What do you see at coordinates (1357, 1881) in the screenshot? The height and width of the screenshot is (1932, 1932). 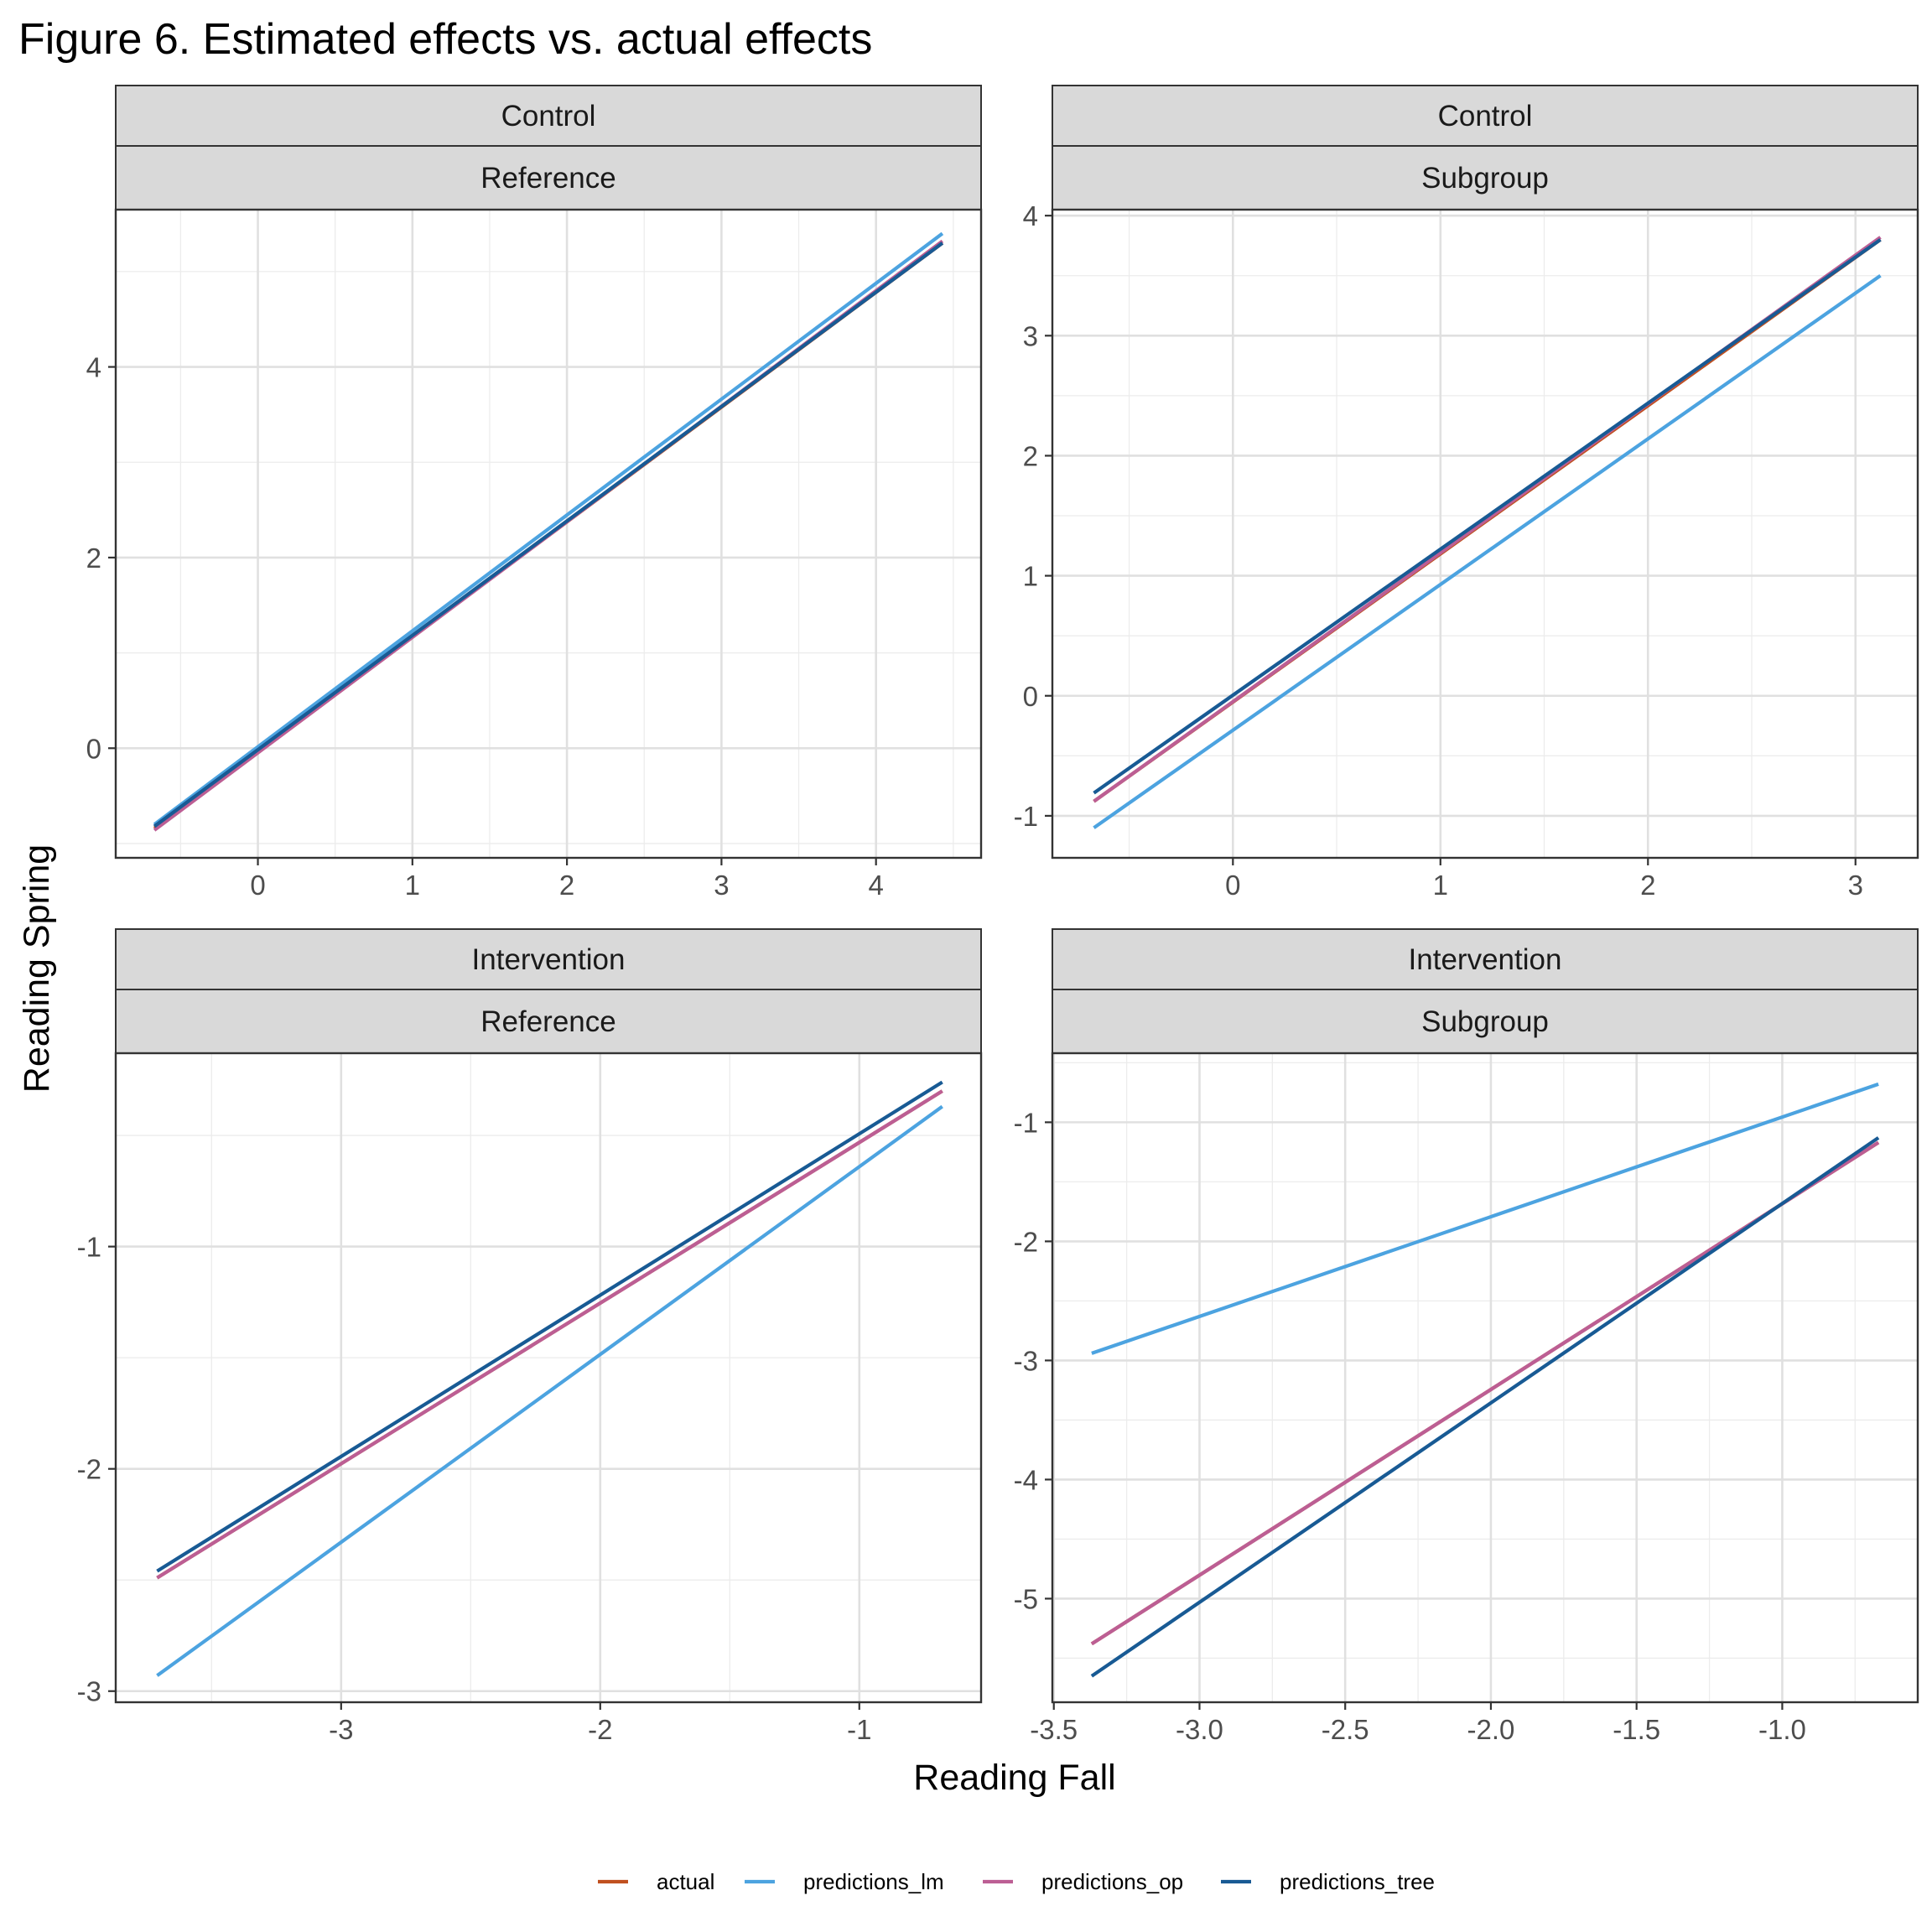 I see `legend-label-predictions-tree: predictions_tree` at bounding box center [1357, 1881].